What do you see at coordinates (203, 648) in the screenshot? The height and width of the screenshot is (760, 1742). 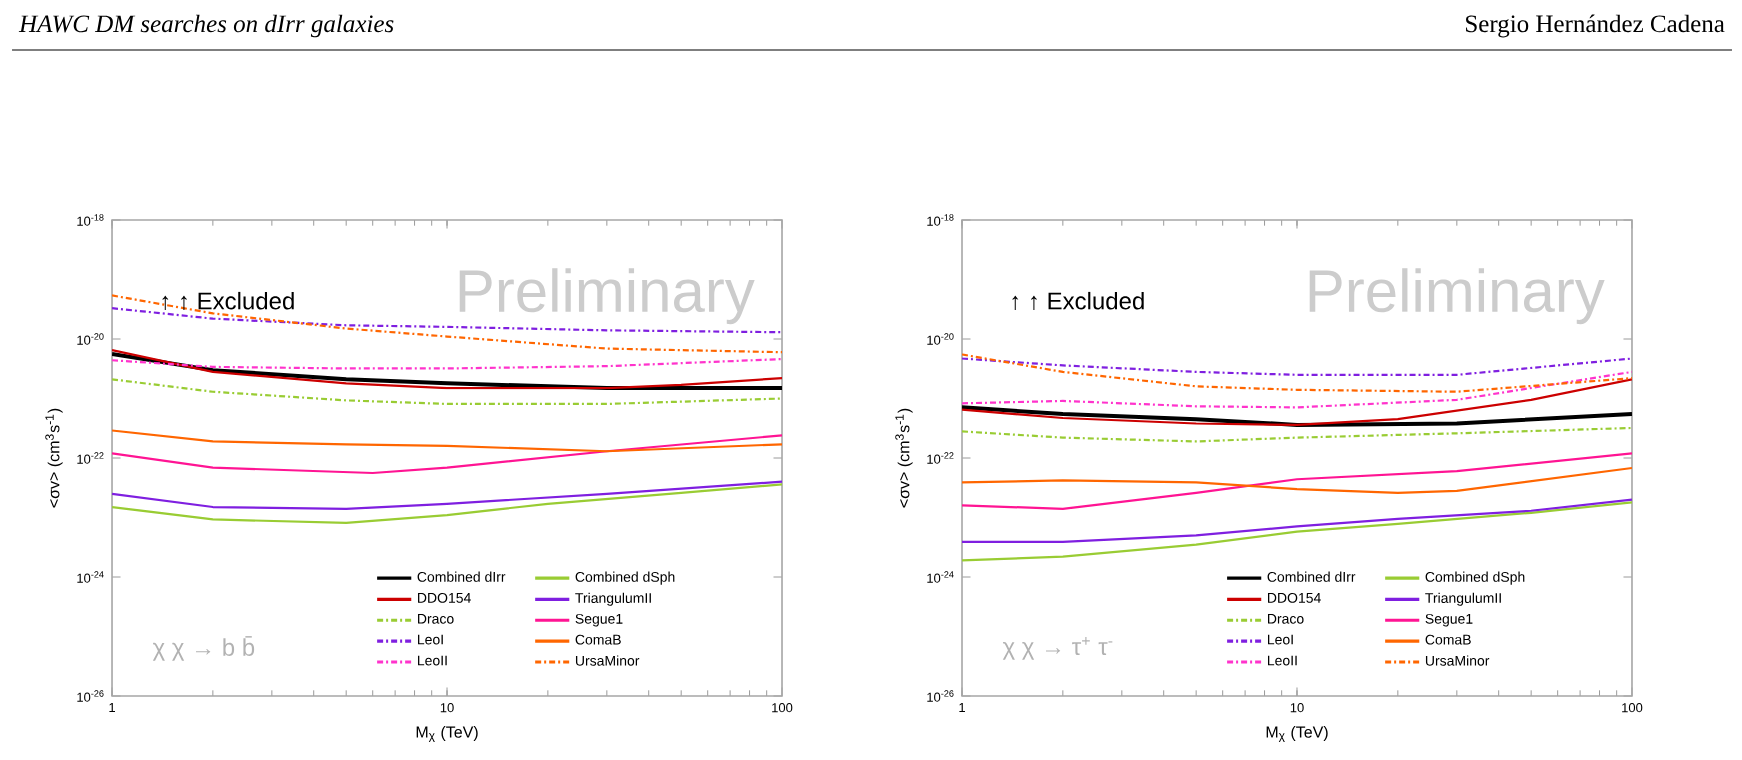 I see `annotation: χ χ → b b̄` at bounding box center [203, 648].